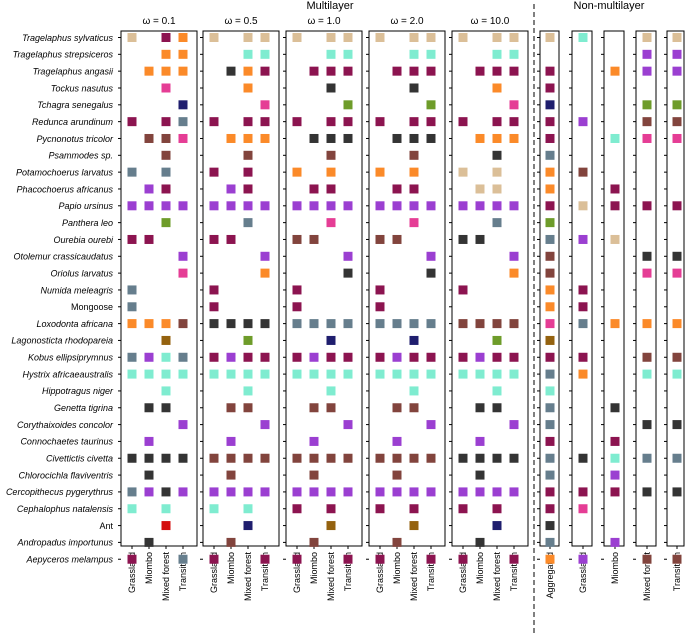 This screenshot has height=639, width=685. What do you see at coordinates (550, 273) in the screenshot?
I see `module-cell-oriolus-larvatus-aggregated` at bounding box center [550, 273].